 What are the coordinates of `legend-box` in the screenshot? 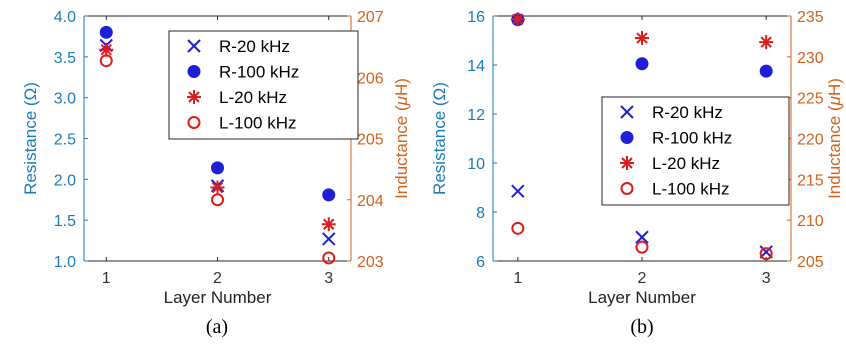 It's located at (263, 85).